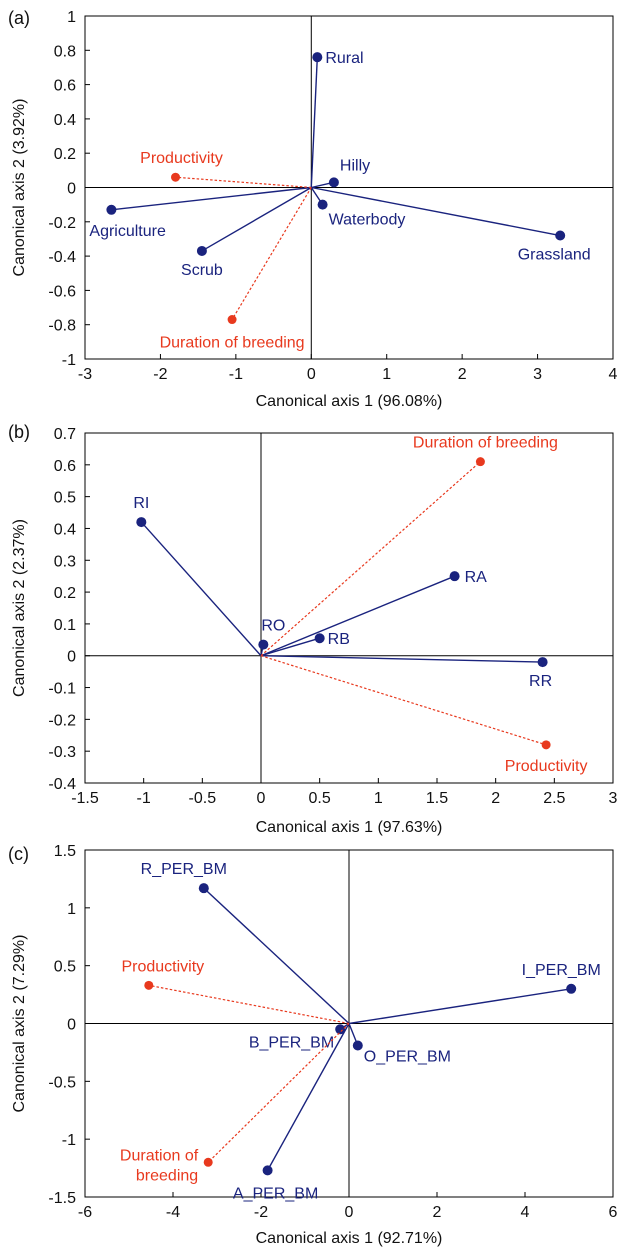 The height and width of the screenshot is (1249, 629). What do you see at coordinates (273, 626) in the screenshot?
I see `point-label: RO` at bounding box center [273, 626].